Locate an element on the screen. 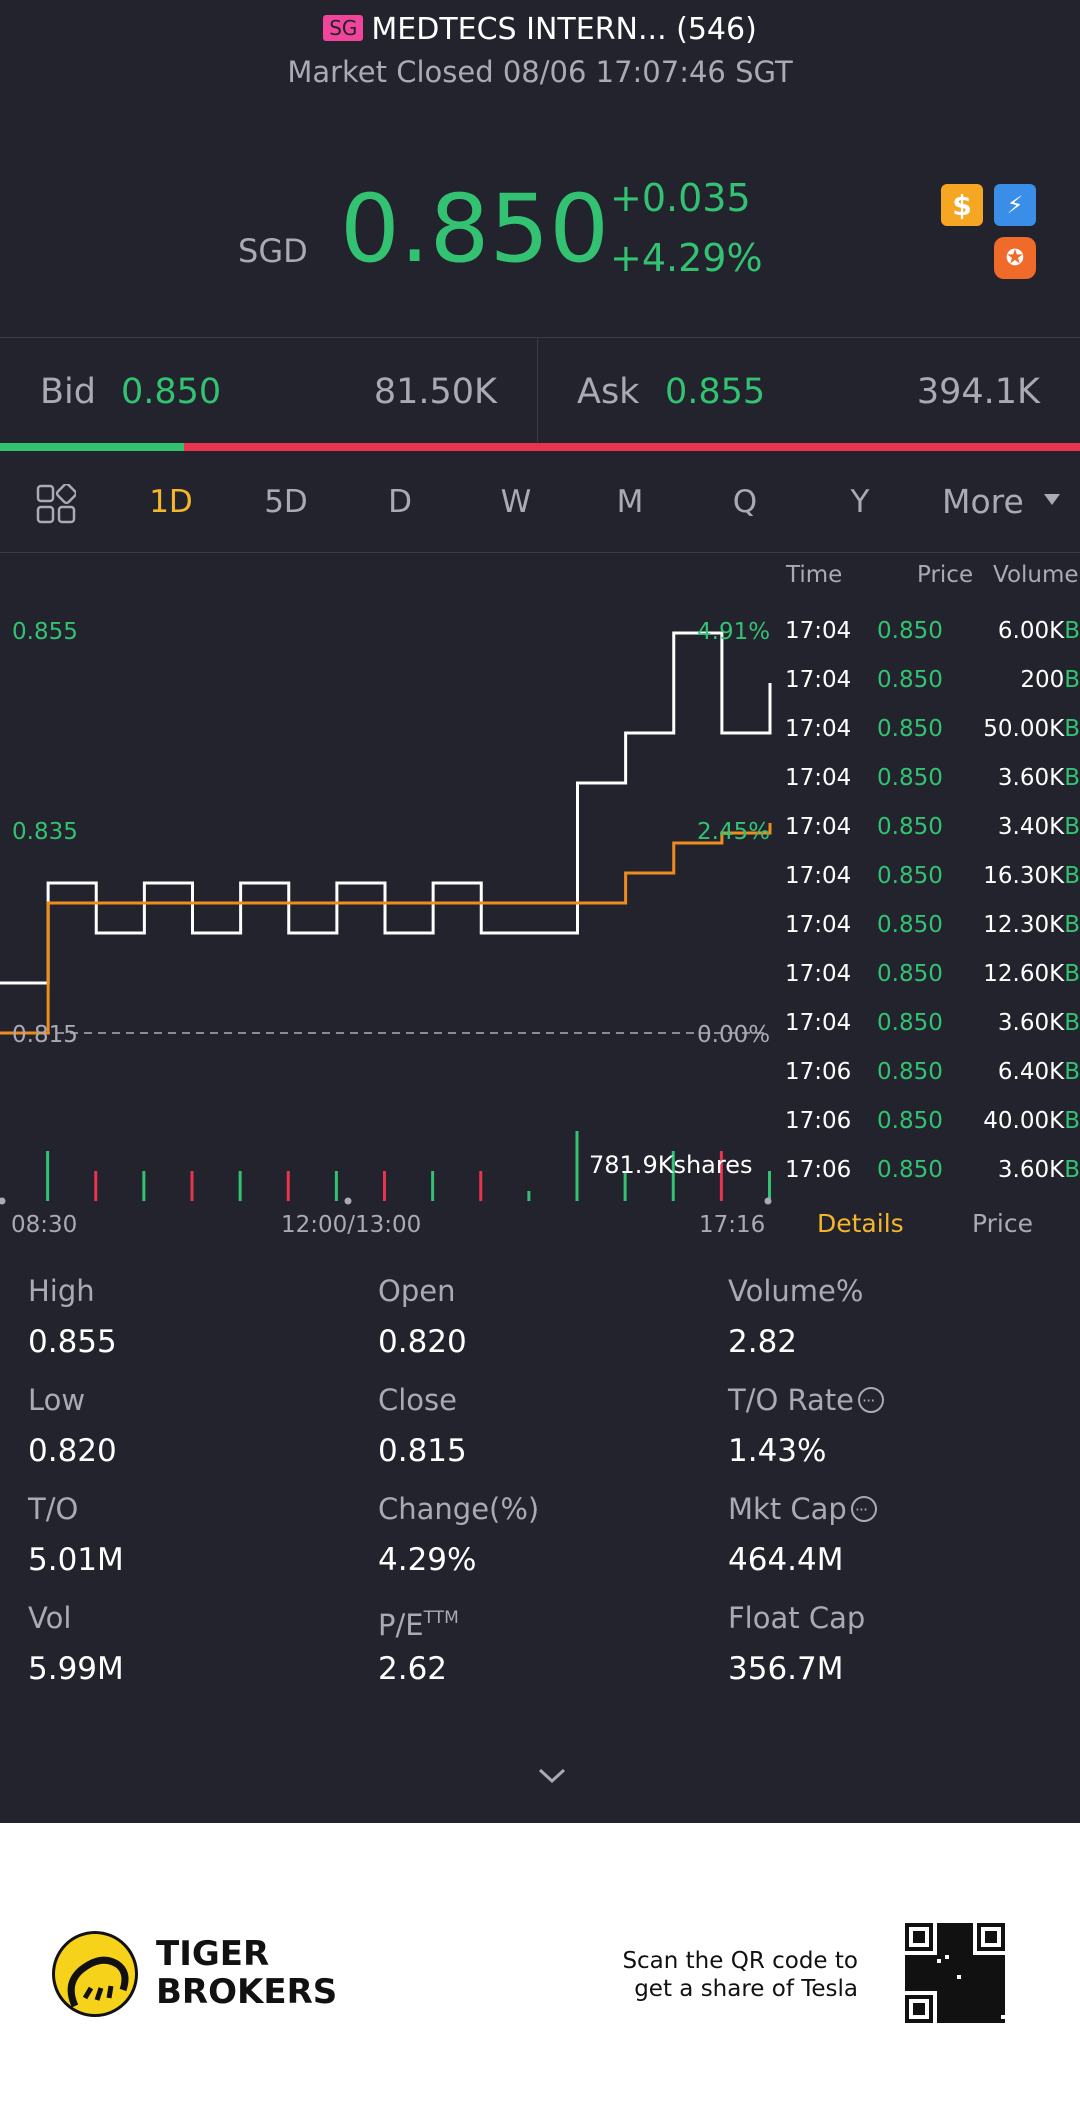 This screenshot has height=2126, width=1080. tab-price: Price is located at coordinates (1002, 1223).